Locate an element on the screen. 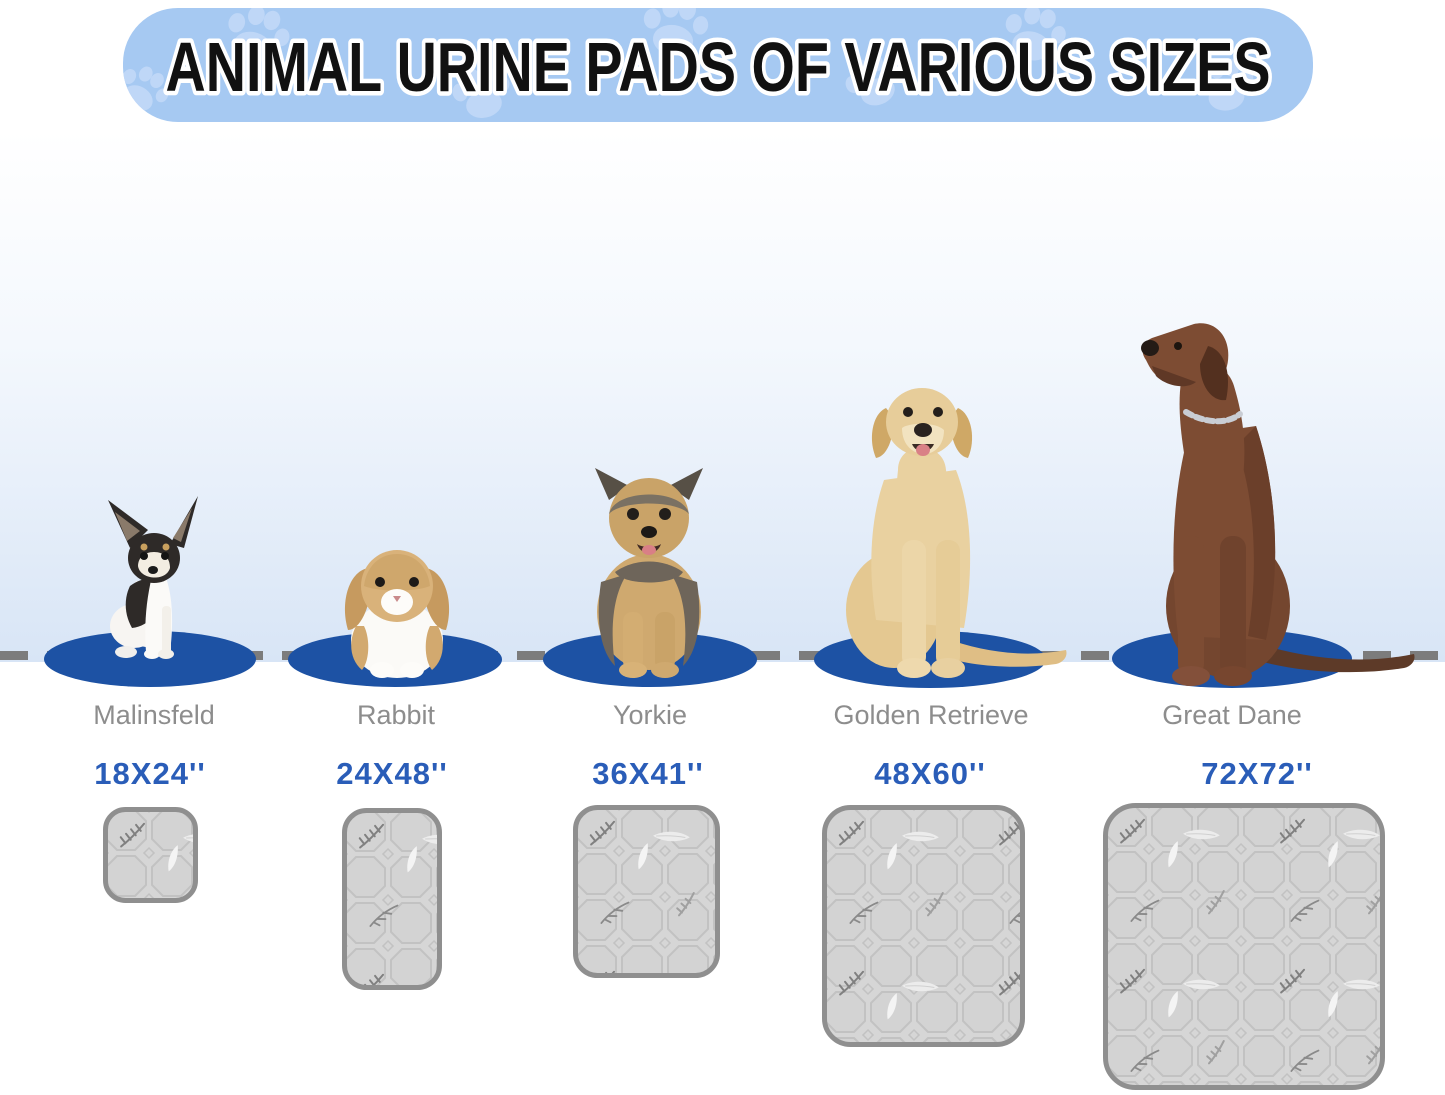 The image size is (1445, 1095). pee-pad-48x60 is located at coordinates (923, 926).